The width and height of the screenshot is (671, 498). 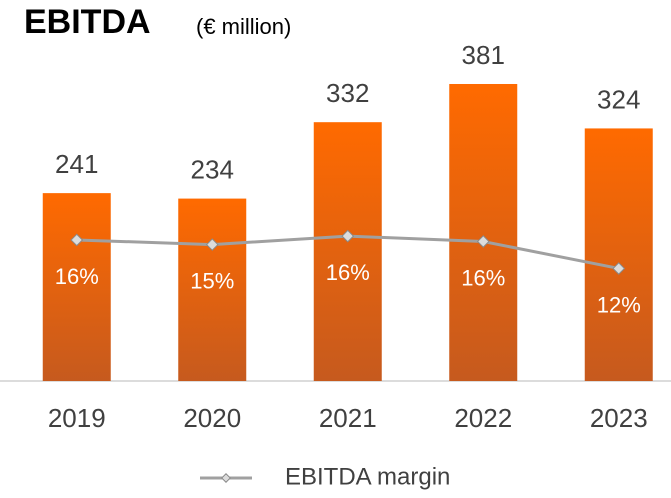 I want to click on bar-value-label: 324, so click(x=618, y=99).